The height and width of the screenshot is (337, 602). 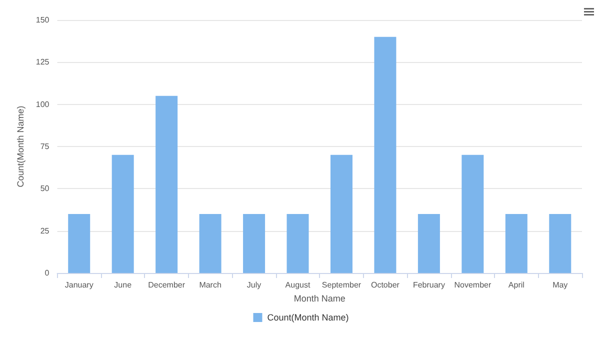 What do you see at coordinates (45, 231) in the screenshot?
I see `y-tick-label: 25` at bounding box center [45, 231].